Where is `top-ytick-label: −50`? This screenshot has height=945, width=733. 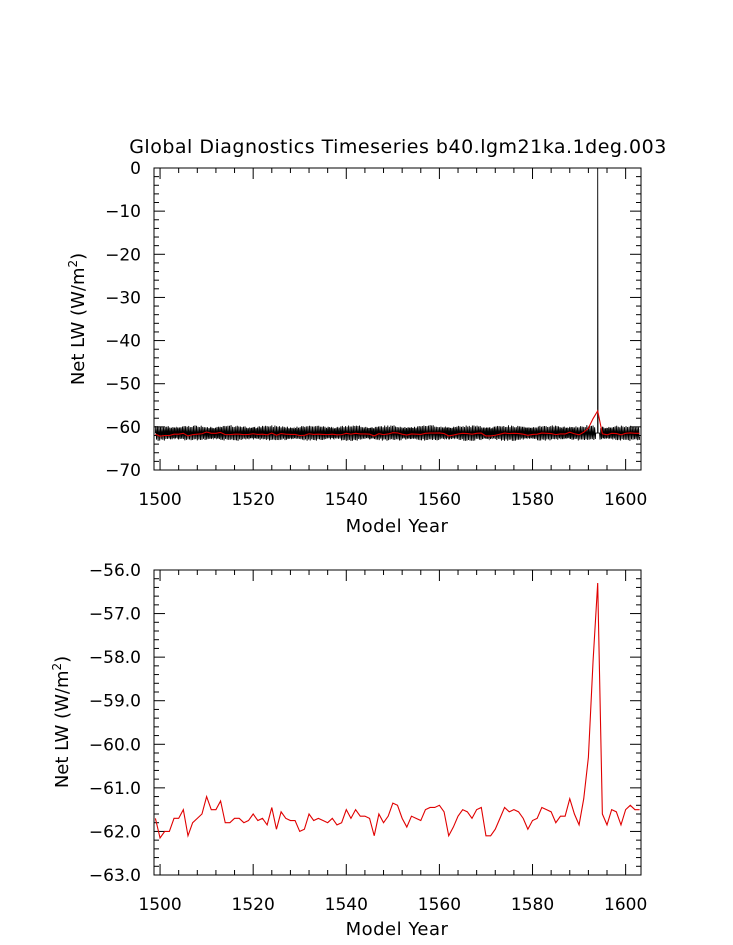
top-ytick-label: −50 is located at coordinates (123, 385).